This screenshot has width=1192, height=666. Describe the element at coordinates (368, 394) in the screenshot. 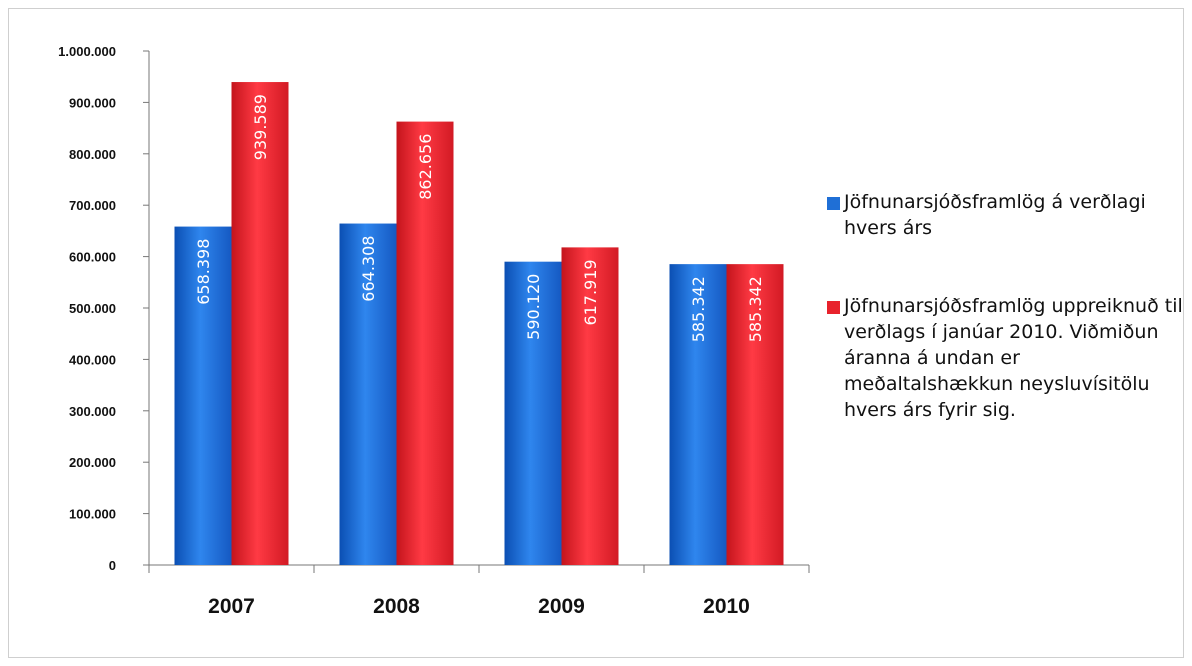

I see `bar-series-1-2008` at that location.